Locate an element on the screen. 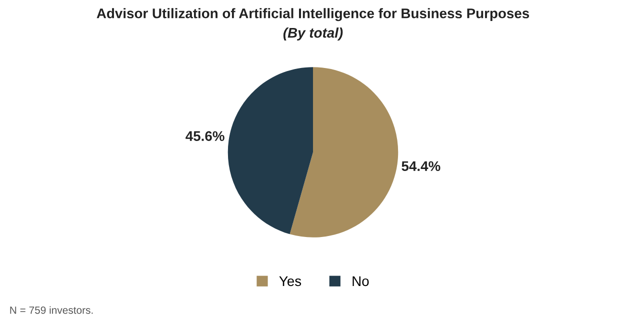  legend-label: No is located at coordinates (360, 281).